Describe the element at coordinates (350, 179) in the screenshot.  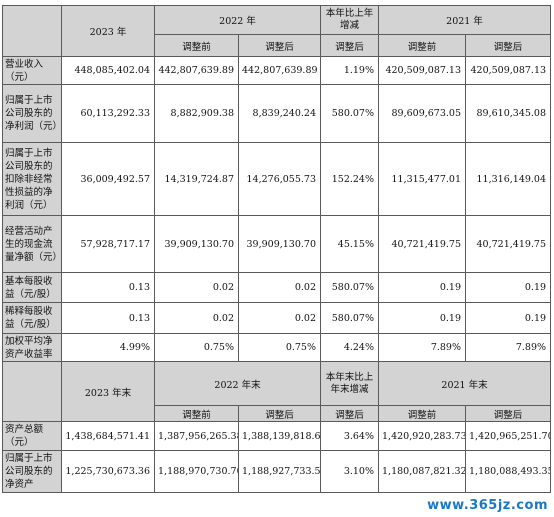
I see `value-change: 152.24%` at that location.